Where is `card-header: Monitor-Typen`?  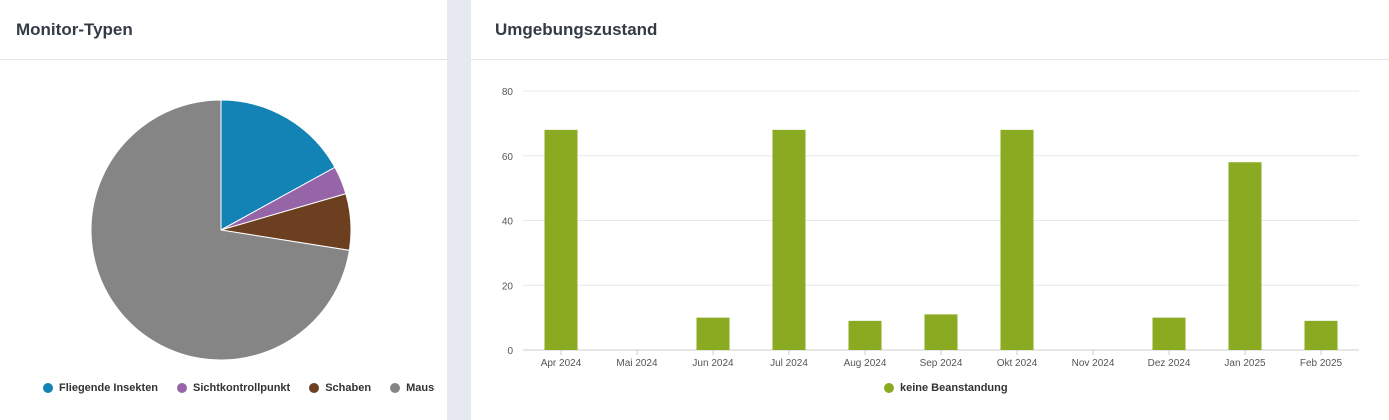 card-header: Monitor-Typen is located at coordinates (223, 30).